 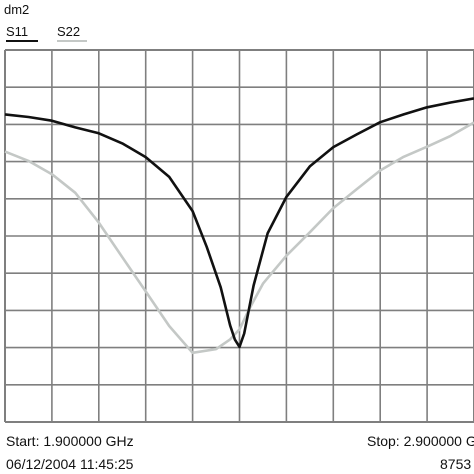 I want to click on legend-entry-s11: S11, so click(x=17, y=31).